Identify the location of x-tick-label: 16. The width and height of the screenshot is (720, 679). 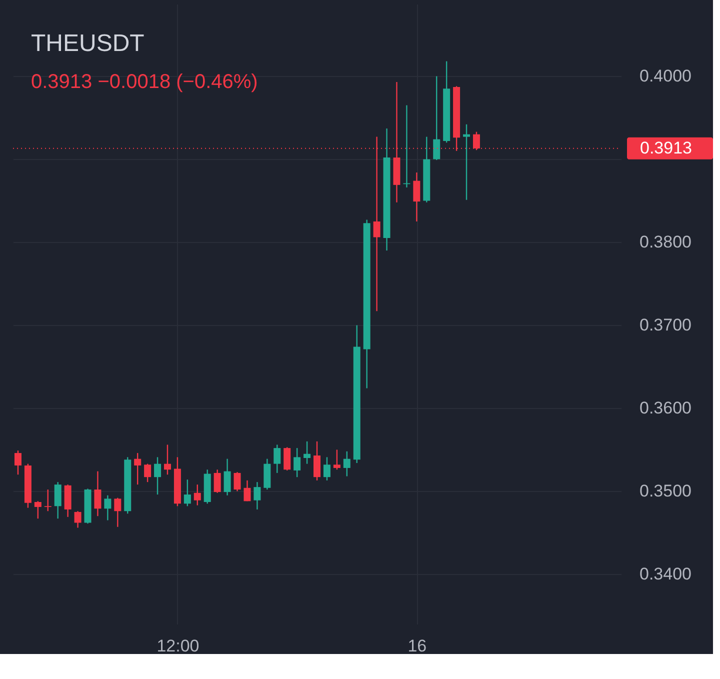
(417, 646).